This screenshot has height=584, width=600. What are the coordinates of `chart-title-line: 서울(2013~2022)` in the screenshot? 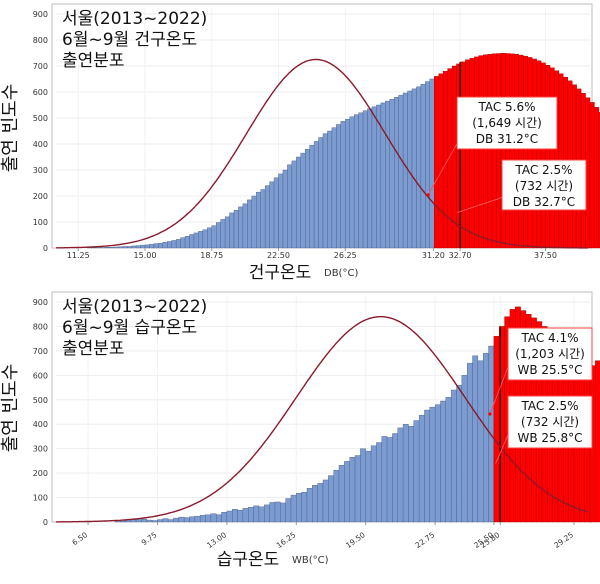 It's located at (134, 307).